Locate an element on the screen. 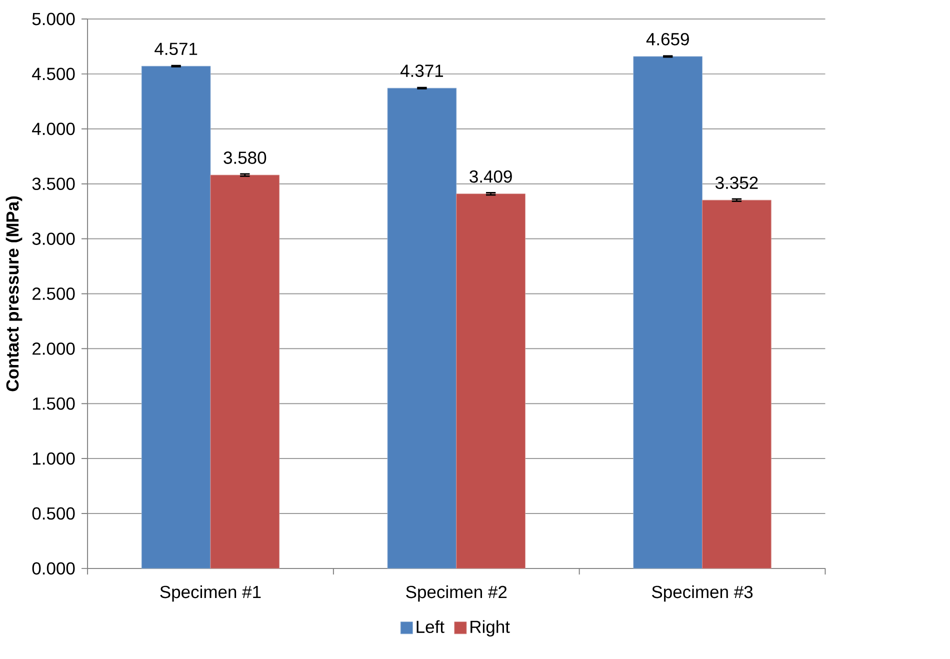  data-label: 3.580 is located at coordinates (245, 158).